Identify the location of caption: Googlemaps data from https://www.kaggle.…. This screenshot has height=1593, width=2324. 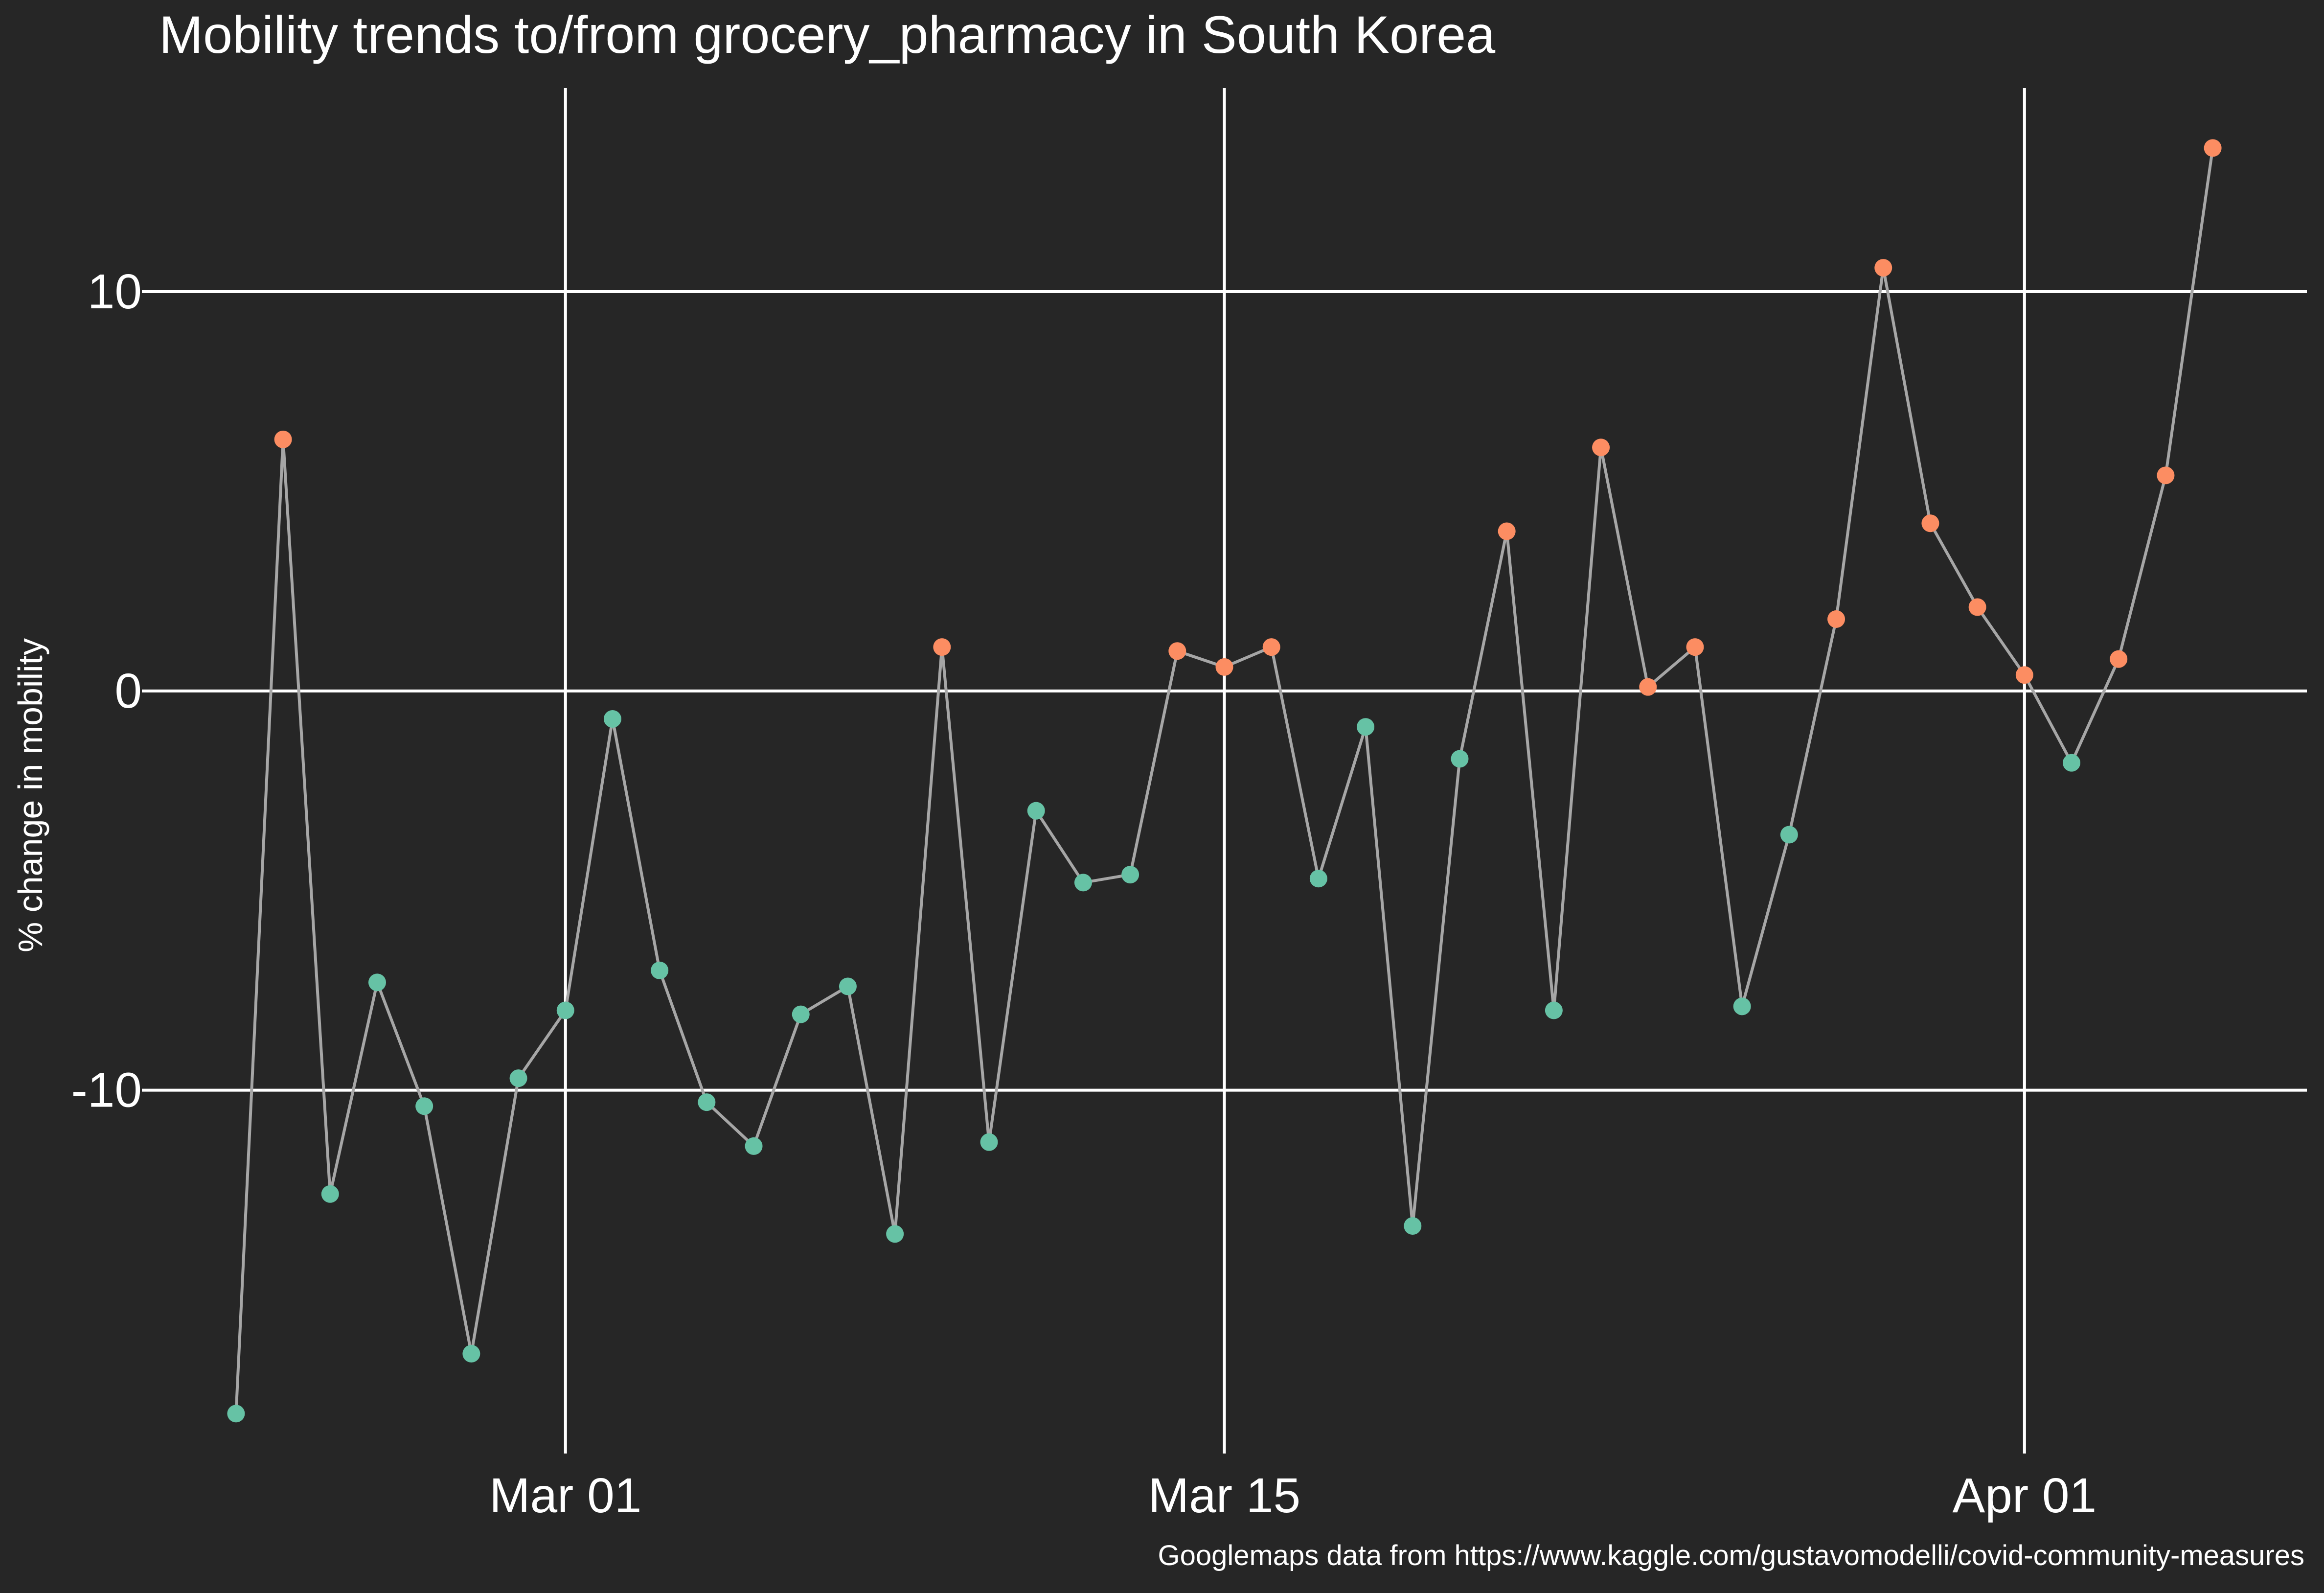
(1731, 1555).